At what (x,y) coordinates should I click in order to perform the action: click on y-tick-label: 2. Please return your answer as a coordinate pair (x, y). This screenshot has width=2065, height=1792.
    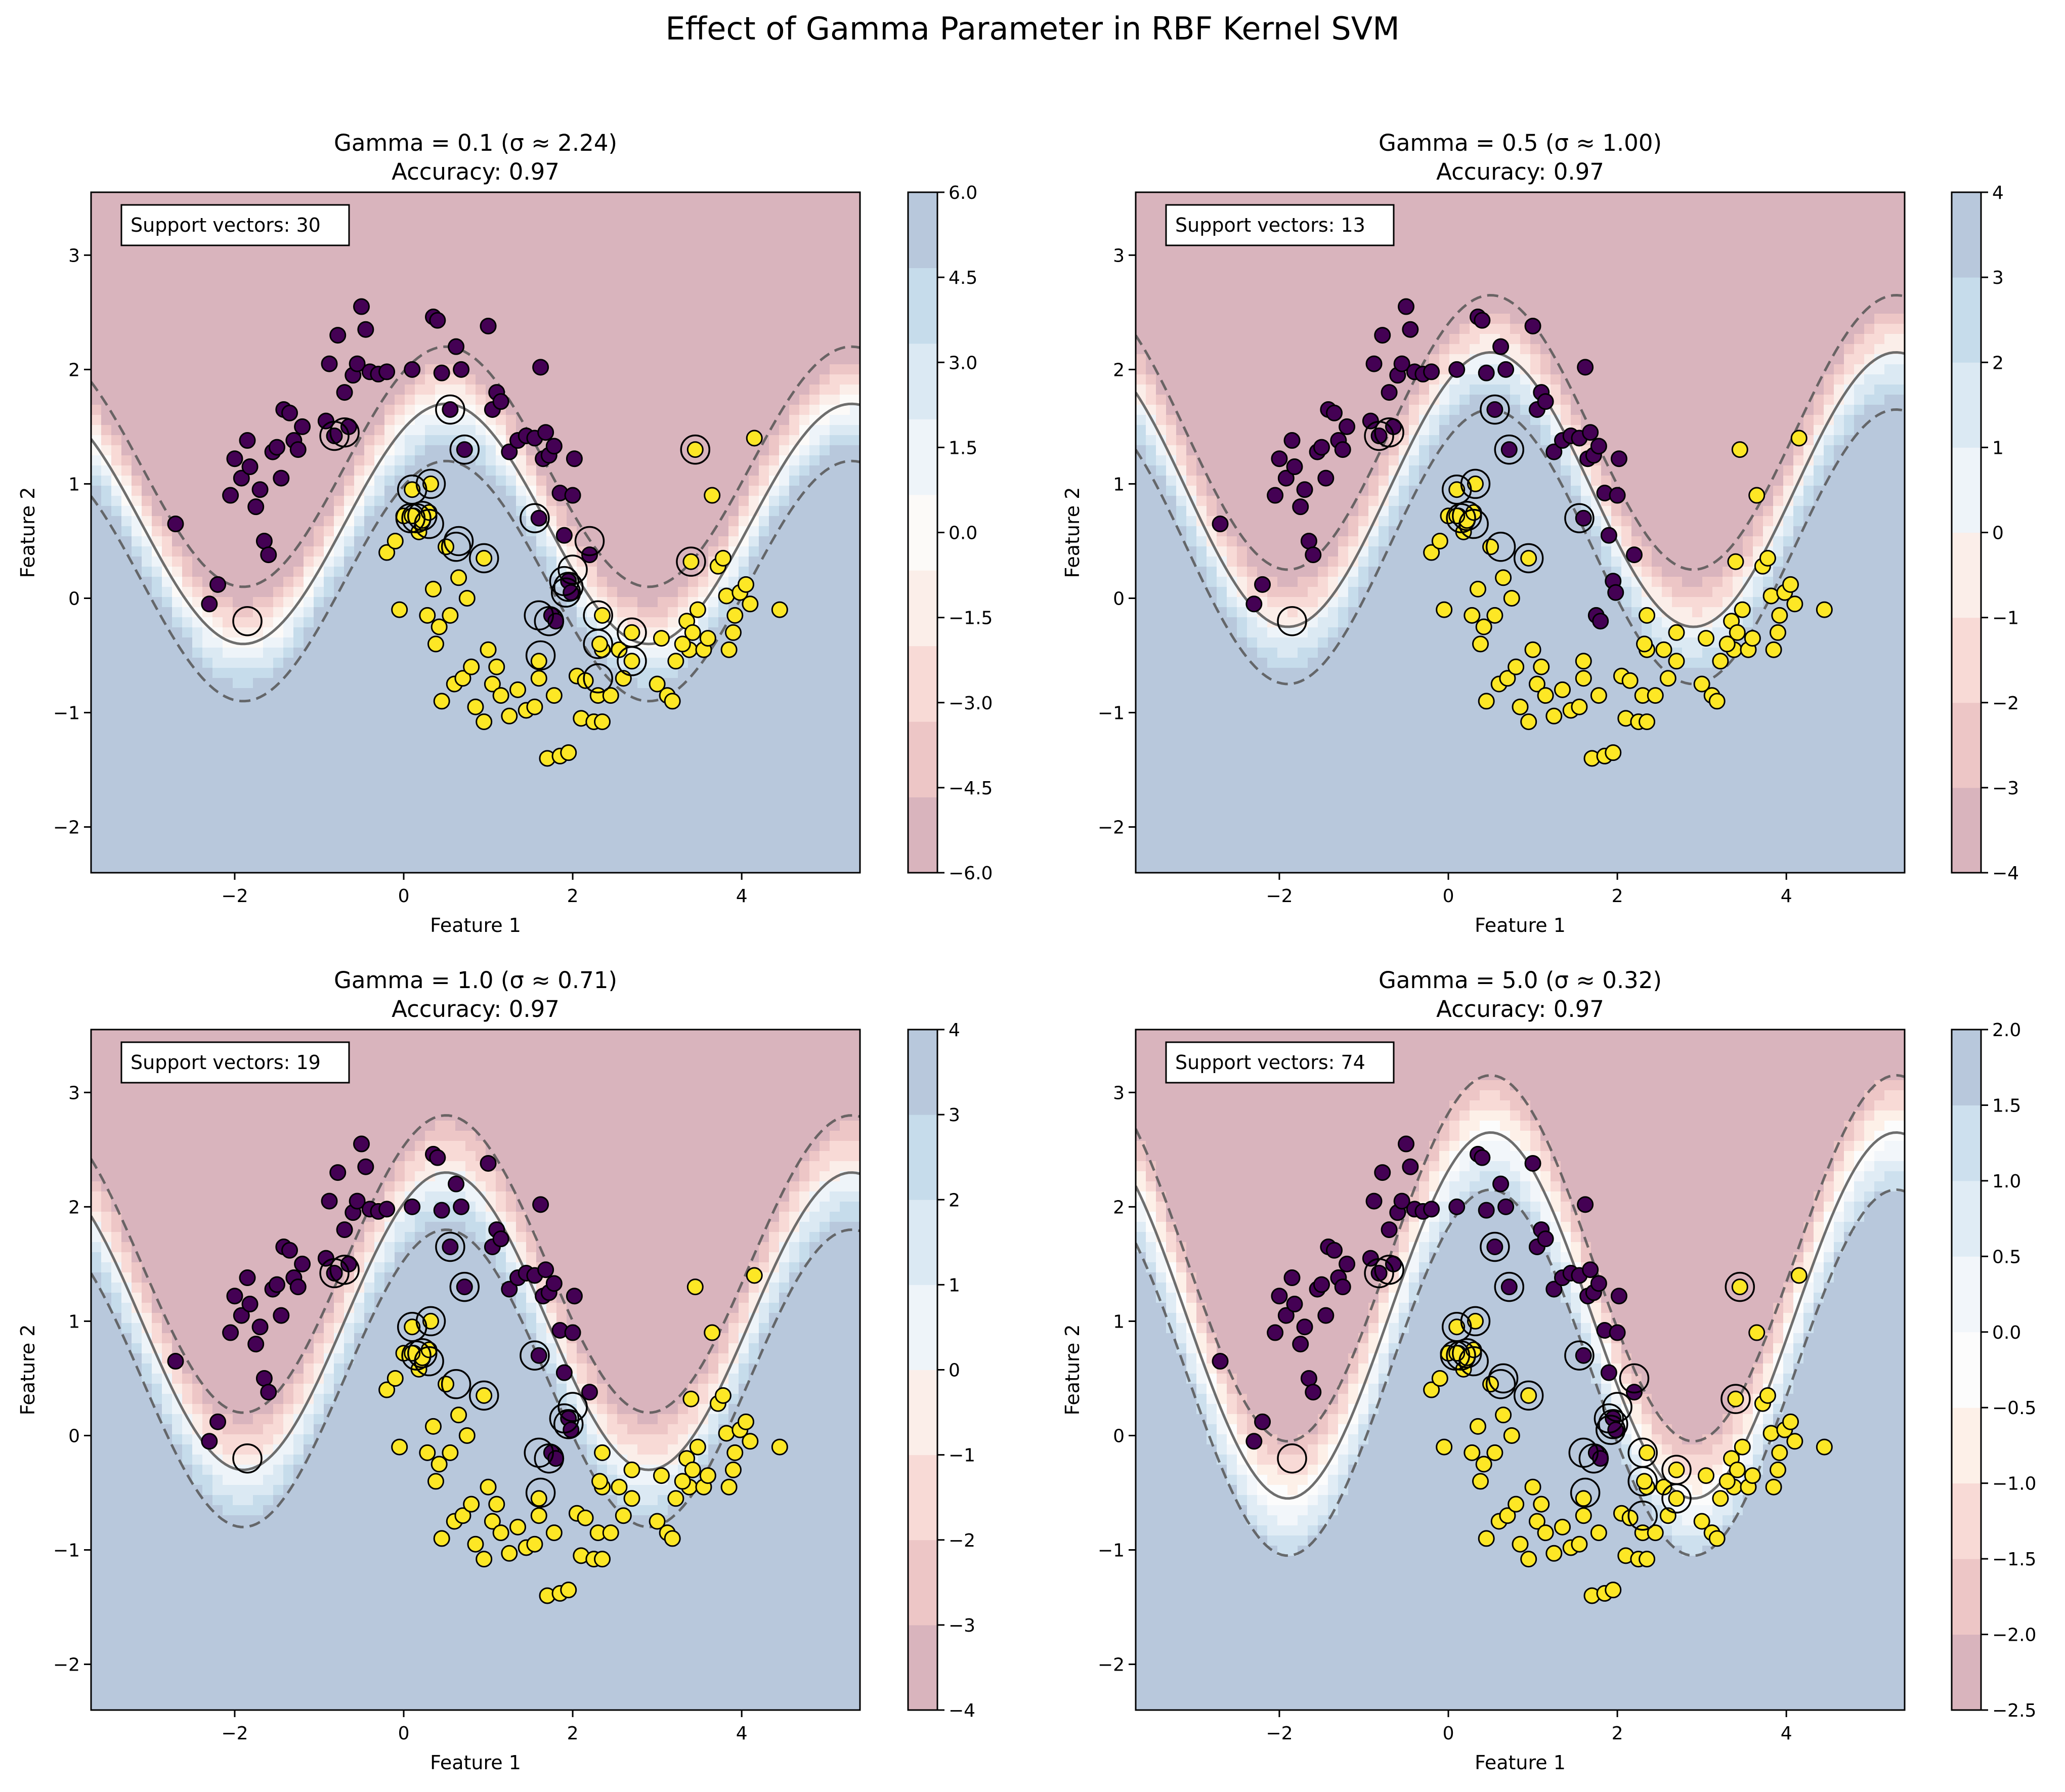
    Looking at the image, I should click on (74, 370).